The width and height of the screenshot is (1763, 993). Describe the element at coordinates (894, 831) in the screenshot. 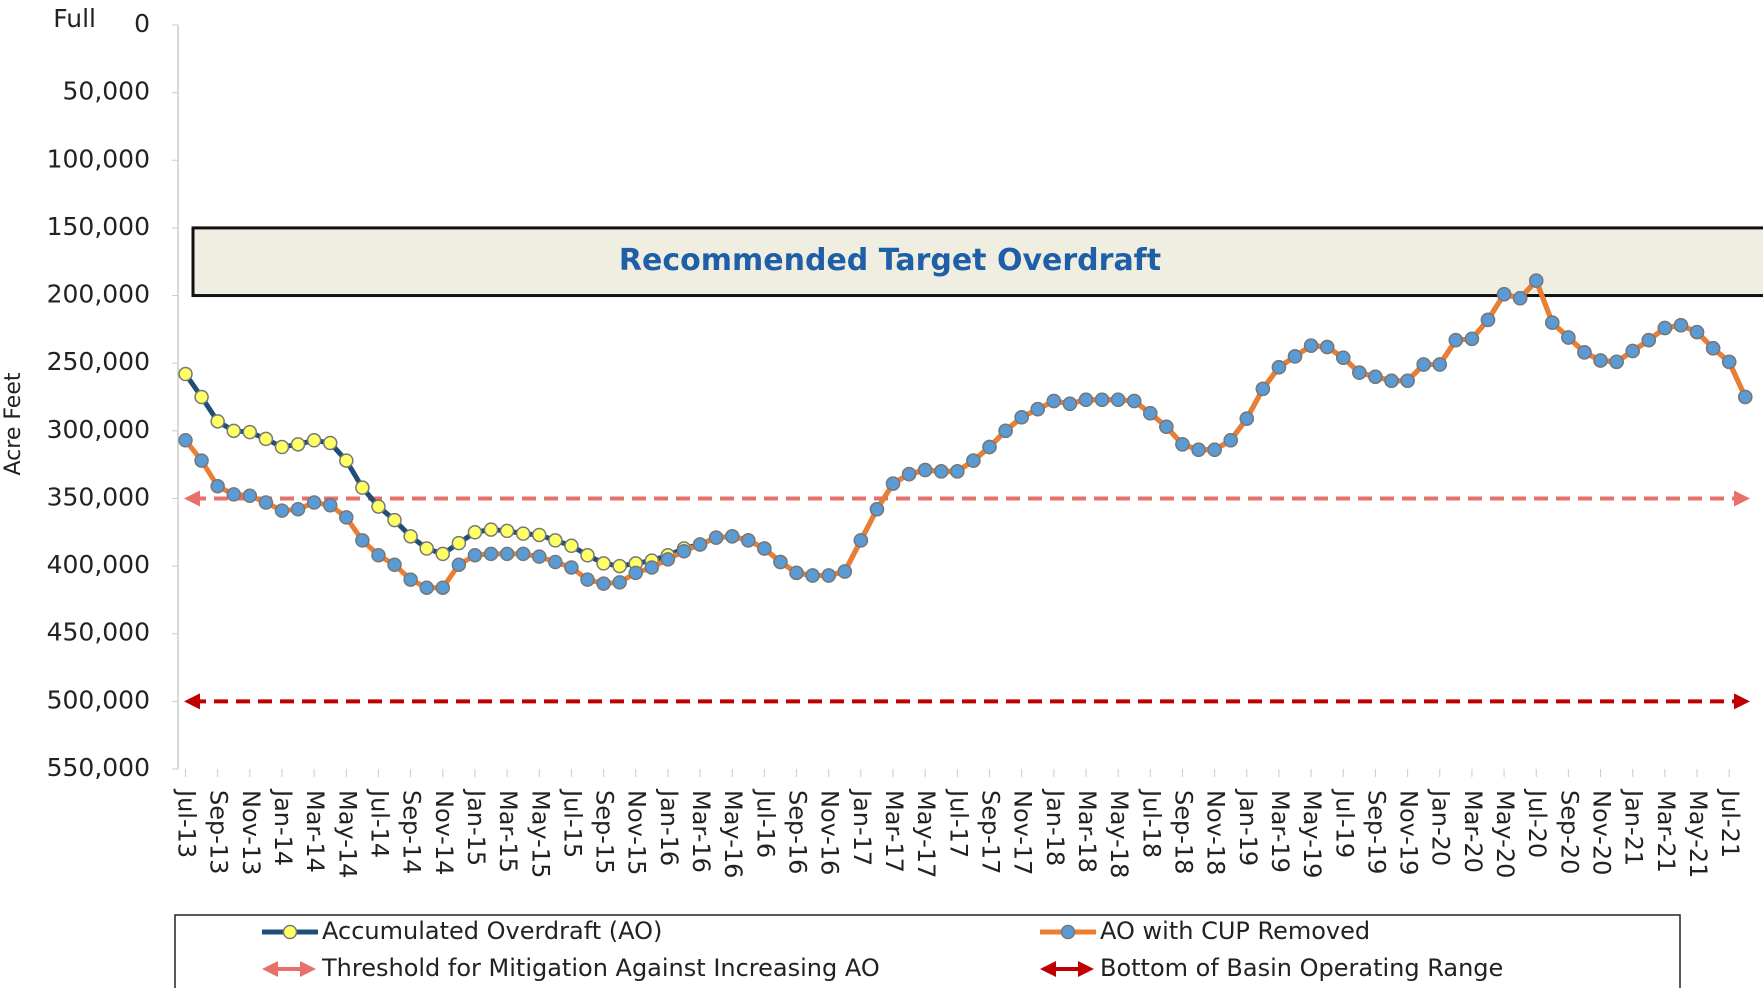

I see `x-tick-label: Mar-17` at that location.